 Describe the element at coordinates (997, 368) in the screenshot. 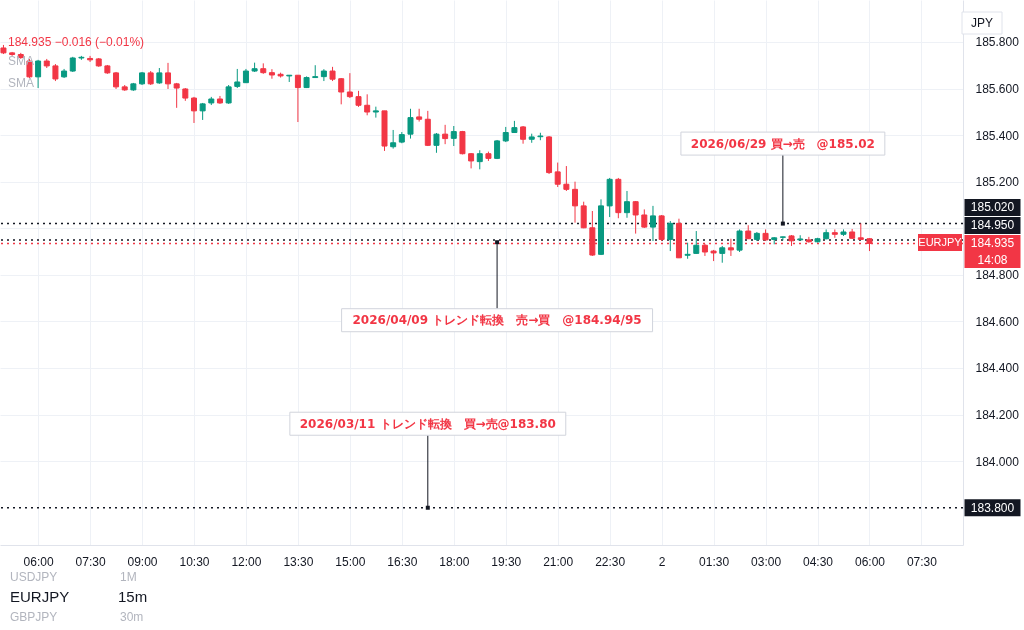

I see `y-tick-label: 184.400` at that location.